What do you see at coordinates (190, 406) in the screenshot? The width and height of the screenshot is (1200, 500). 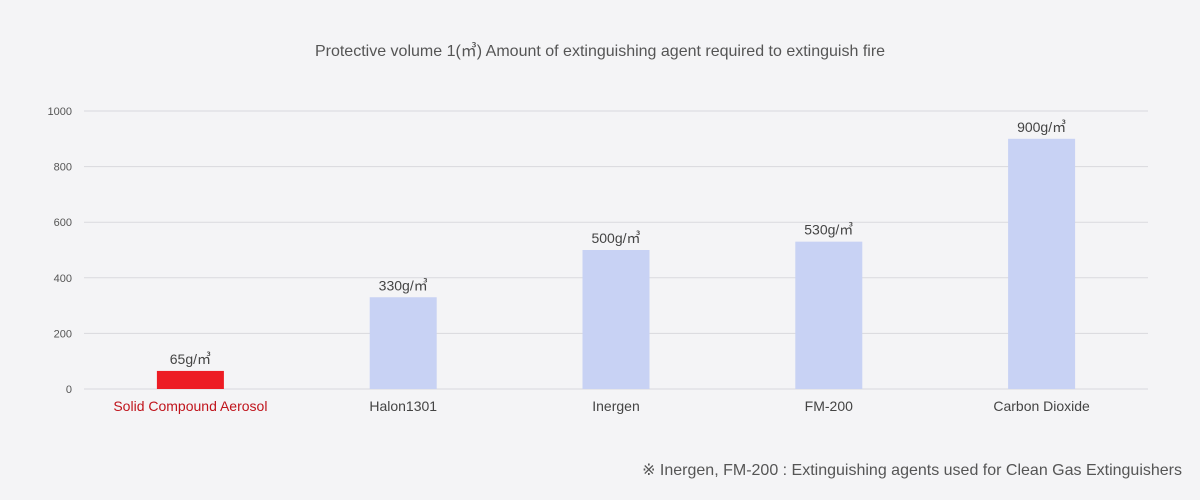 I see `x-category-label: Solid Compound Aerosol` at bounding box center [190, 406].